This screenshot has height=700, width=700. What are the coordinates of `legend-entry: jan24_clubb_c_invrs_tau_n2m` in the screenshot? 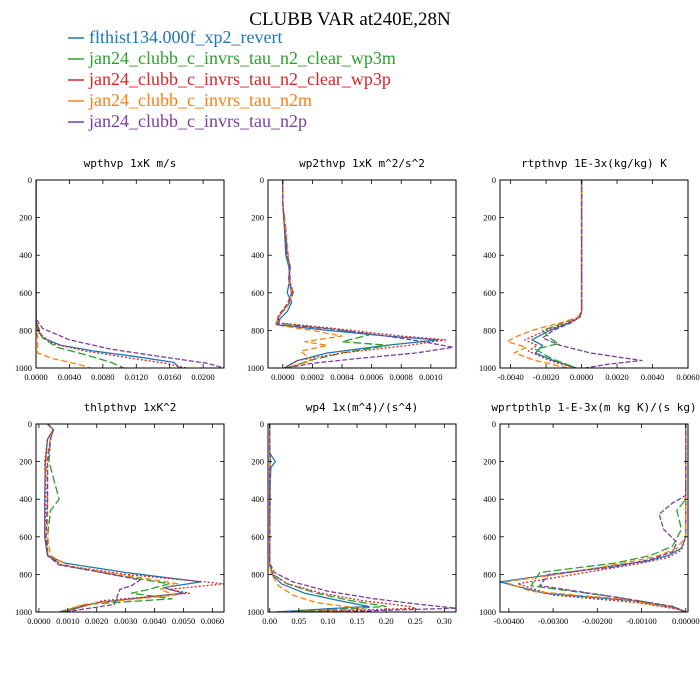 It's located at (190, 100).